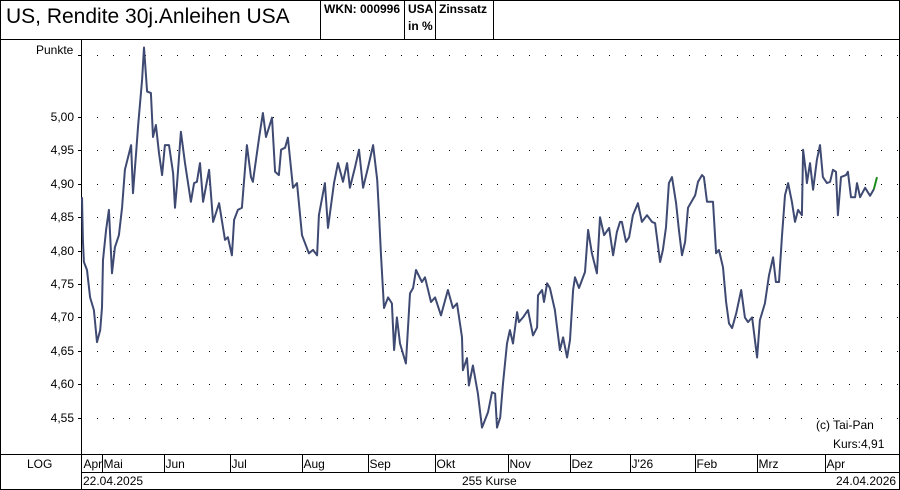 The height and width of the screenshot is (490, 900). I want to click on scale-mode-label: LOG, so click(40, 464).